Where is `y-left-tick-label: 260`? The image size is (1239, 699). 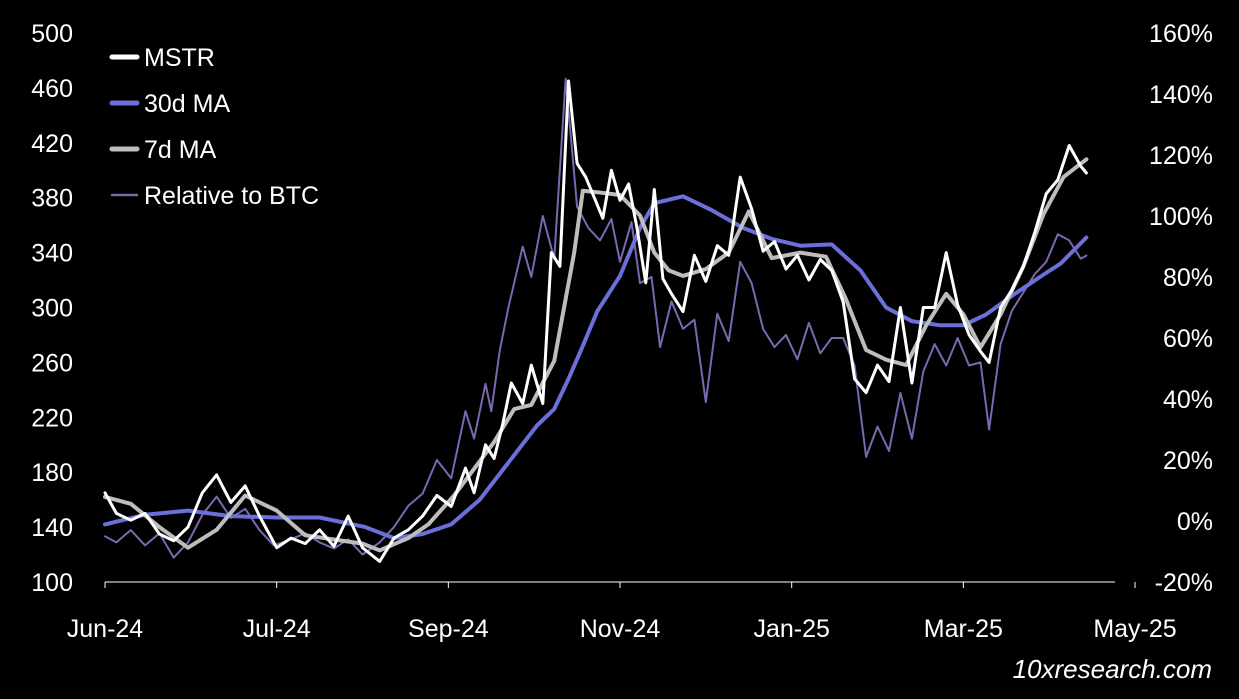
y-left-tick-label: 260 is located at coordinates (52, 363).